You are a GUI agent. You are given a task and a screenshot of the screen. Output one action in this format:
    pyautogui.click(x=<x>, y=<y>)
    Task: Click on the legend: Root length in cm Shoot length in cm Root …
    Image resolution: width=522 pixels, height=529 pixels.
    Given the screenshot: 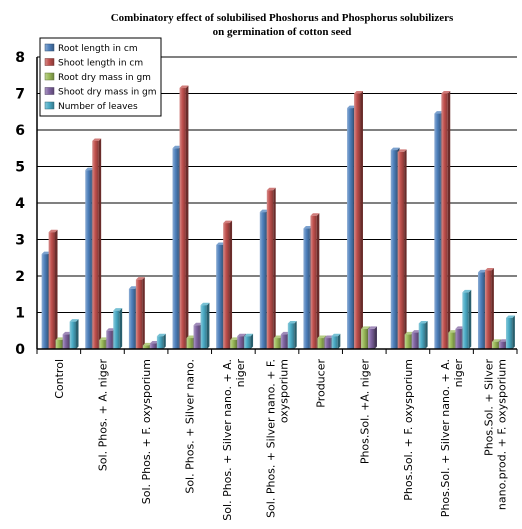 What is the action you would take?
    pyautogui.click(x=100, y=77)
    